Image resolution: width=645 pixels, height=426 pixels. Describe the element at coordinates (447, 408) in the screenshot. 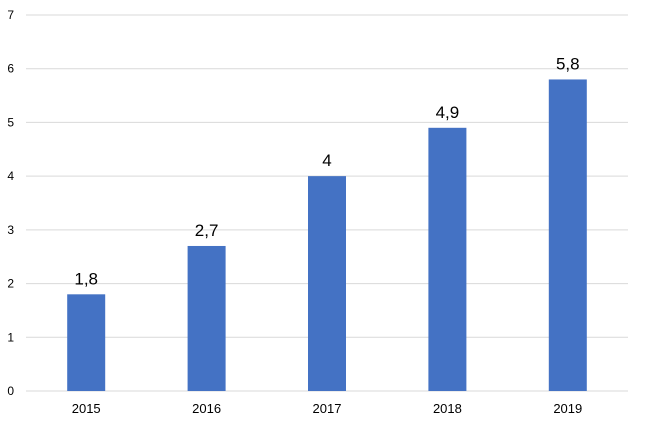

I see `x-tick-label-2018: 2018` at that location.